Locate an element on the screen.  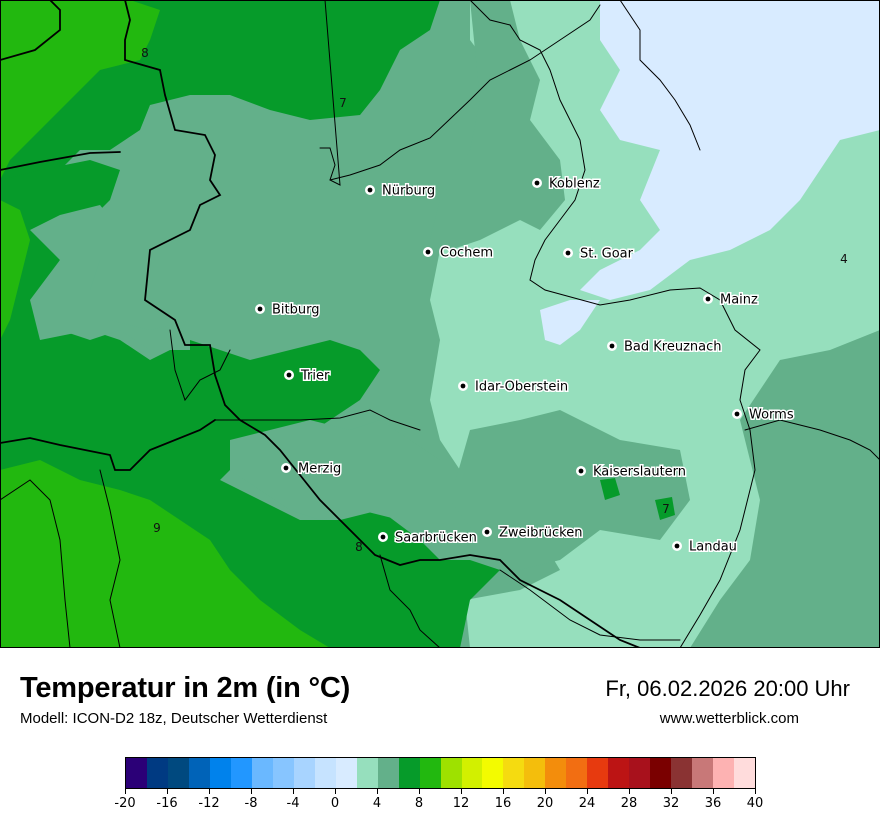
city-label: Bad Kreuznach is located at coordinates (673, 347).